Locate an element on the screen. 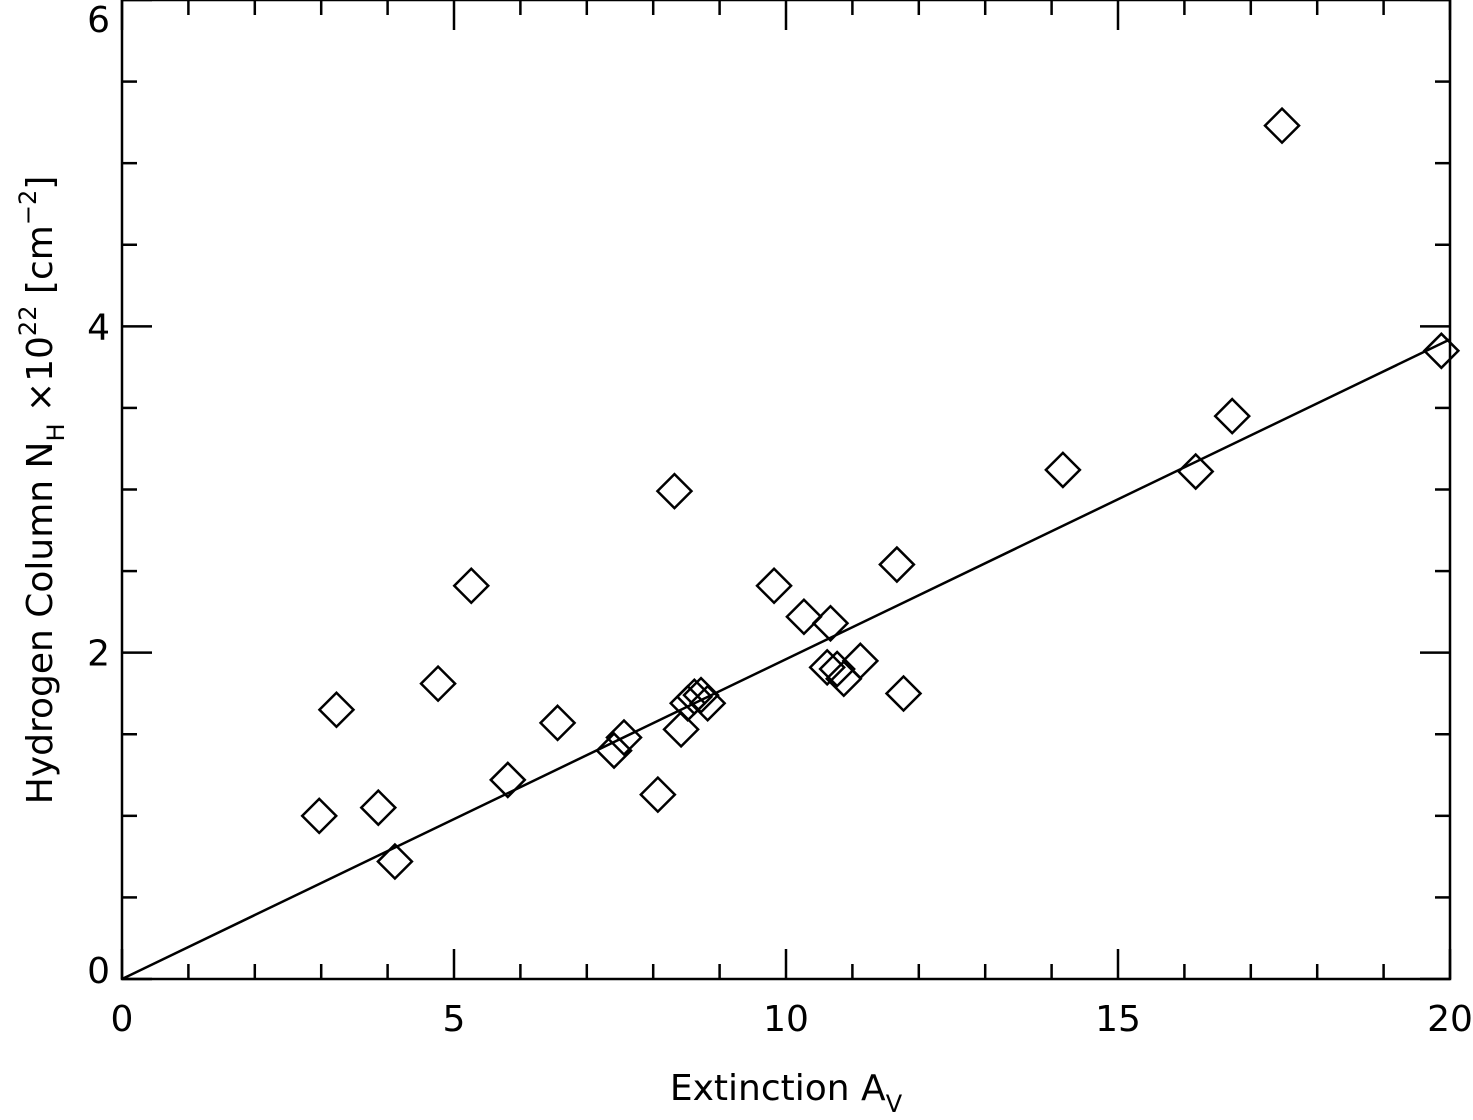 The image size is (1473, 1120). y-axis-title-exp: 22 is located at coordinates (28, 321).